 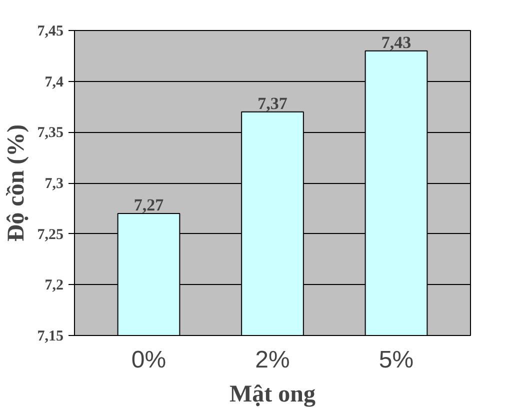 I want to click on data-label: 7,43, so click(x=396, y=42).